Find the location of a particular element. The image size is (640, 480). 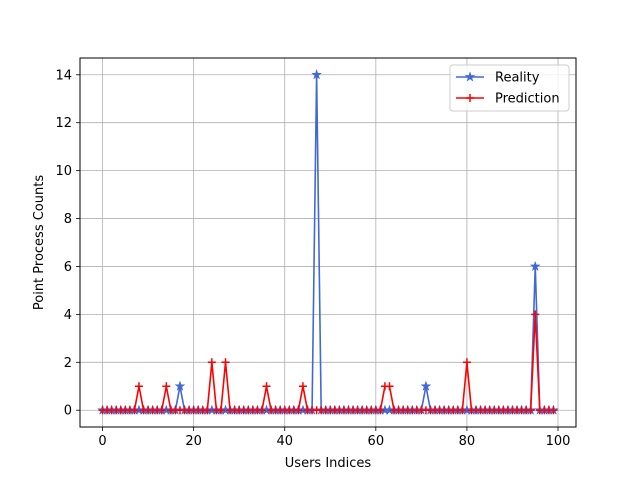

x-tick-label: 20 is located at coordinates (193, 441).